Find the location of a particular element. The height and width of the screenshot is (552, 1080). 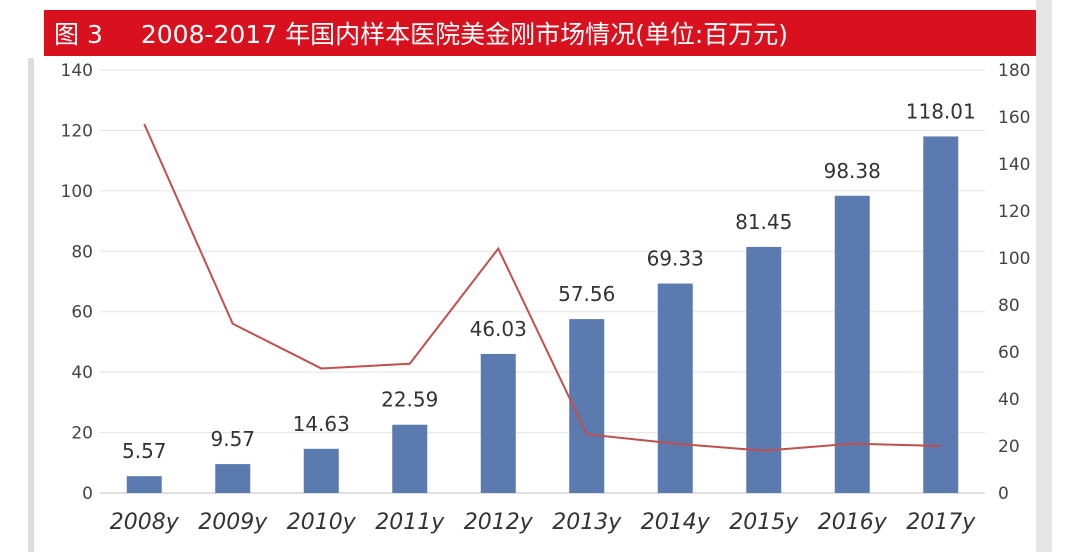

x-tick-2009y: 2009y is located at coordinates (233, 522).